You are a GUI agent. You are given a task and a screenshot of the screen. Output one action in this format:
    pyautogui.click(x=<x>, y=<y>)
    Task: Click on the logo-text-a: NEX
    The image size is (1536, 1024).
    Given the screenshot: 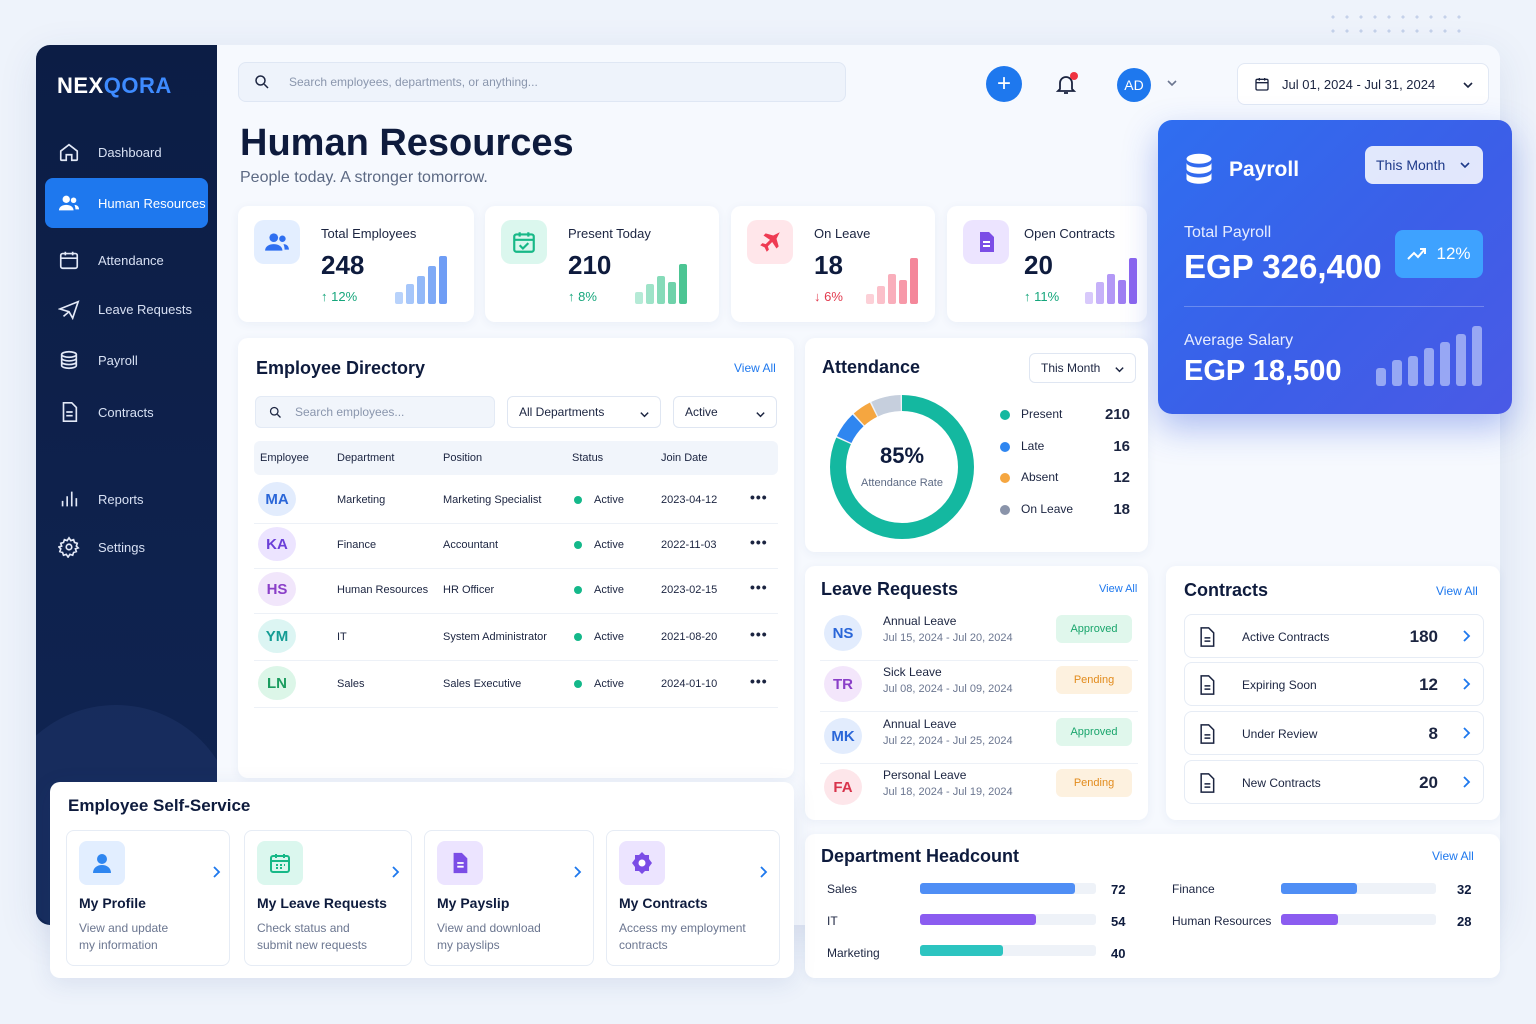 What is the action you would take?
    pyautogui.click(x=80, y=85)
    